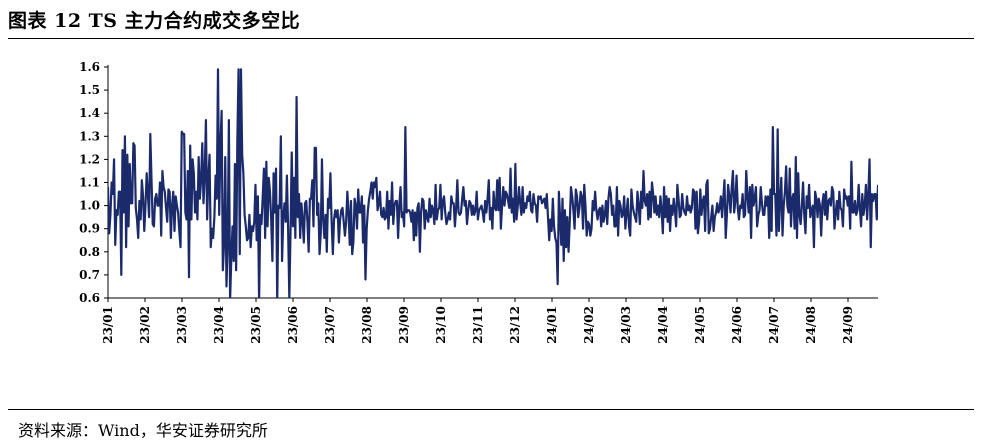  I want to click on x-tick-label: 23/03, so click(182, 325).